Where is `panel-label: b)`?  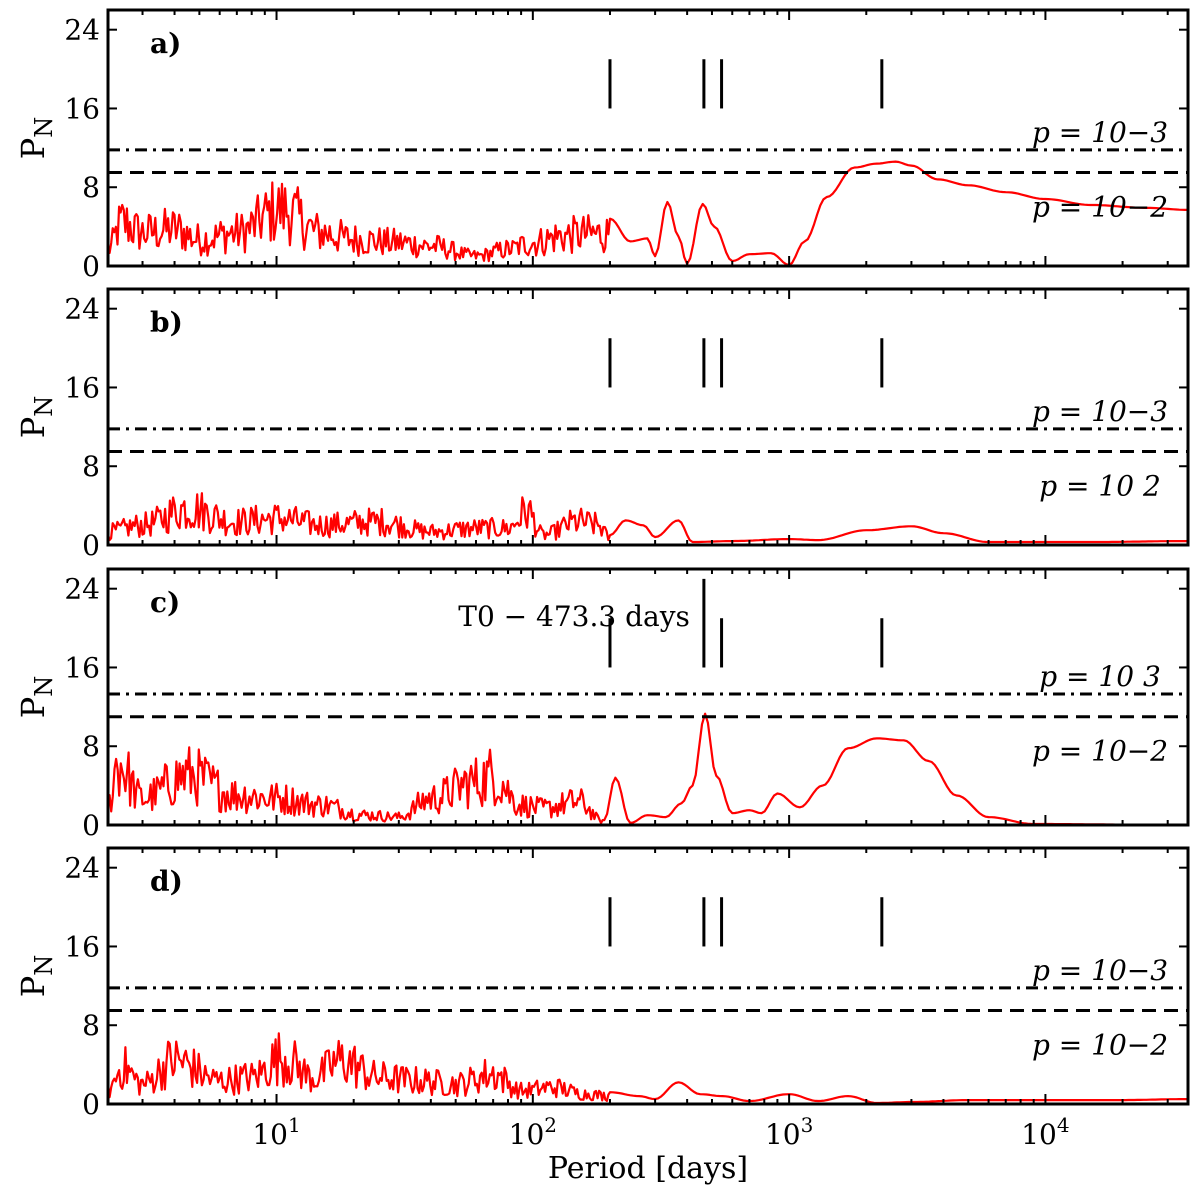
panel-label: b) is located at coordinates (166, 322).